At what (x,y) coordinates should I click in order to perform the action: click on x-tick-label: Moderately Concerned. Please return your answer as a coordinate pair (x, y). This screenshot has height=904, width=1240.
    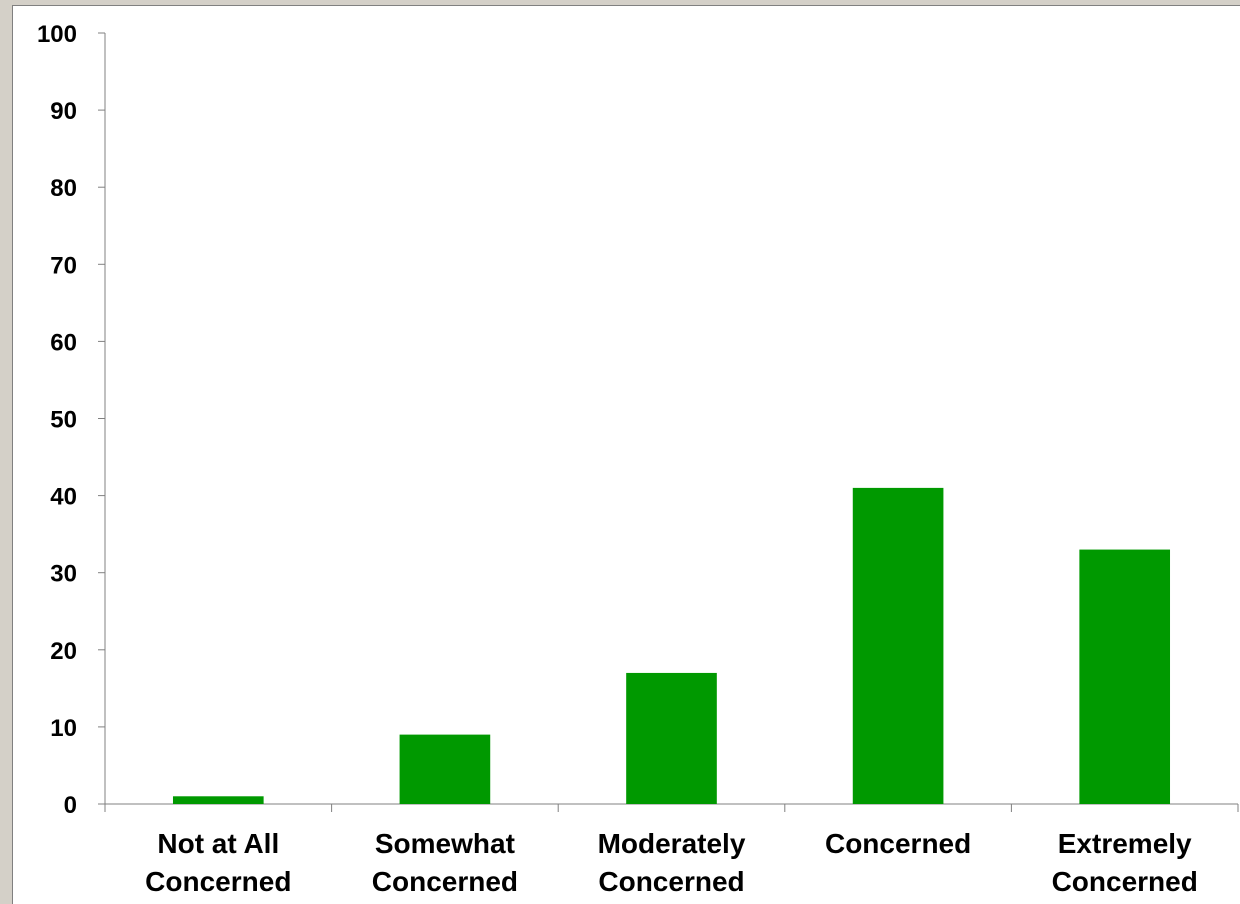
    Looking at the image, I should click on (672, 862).